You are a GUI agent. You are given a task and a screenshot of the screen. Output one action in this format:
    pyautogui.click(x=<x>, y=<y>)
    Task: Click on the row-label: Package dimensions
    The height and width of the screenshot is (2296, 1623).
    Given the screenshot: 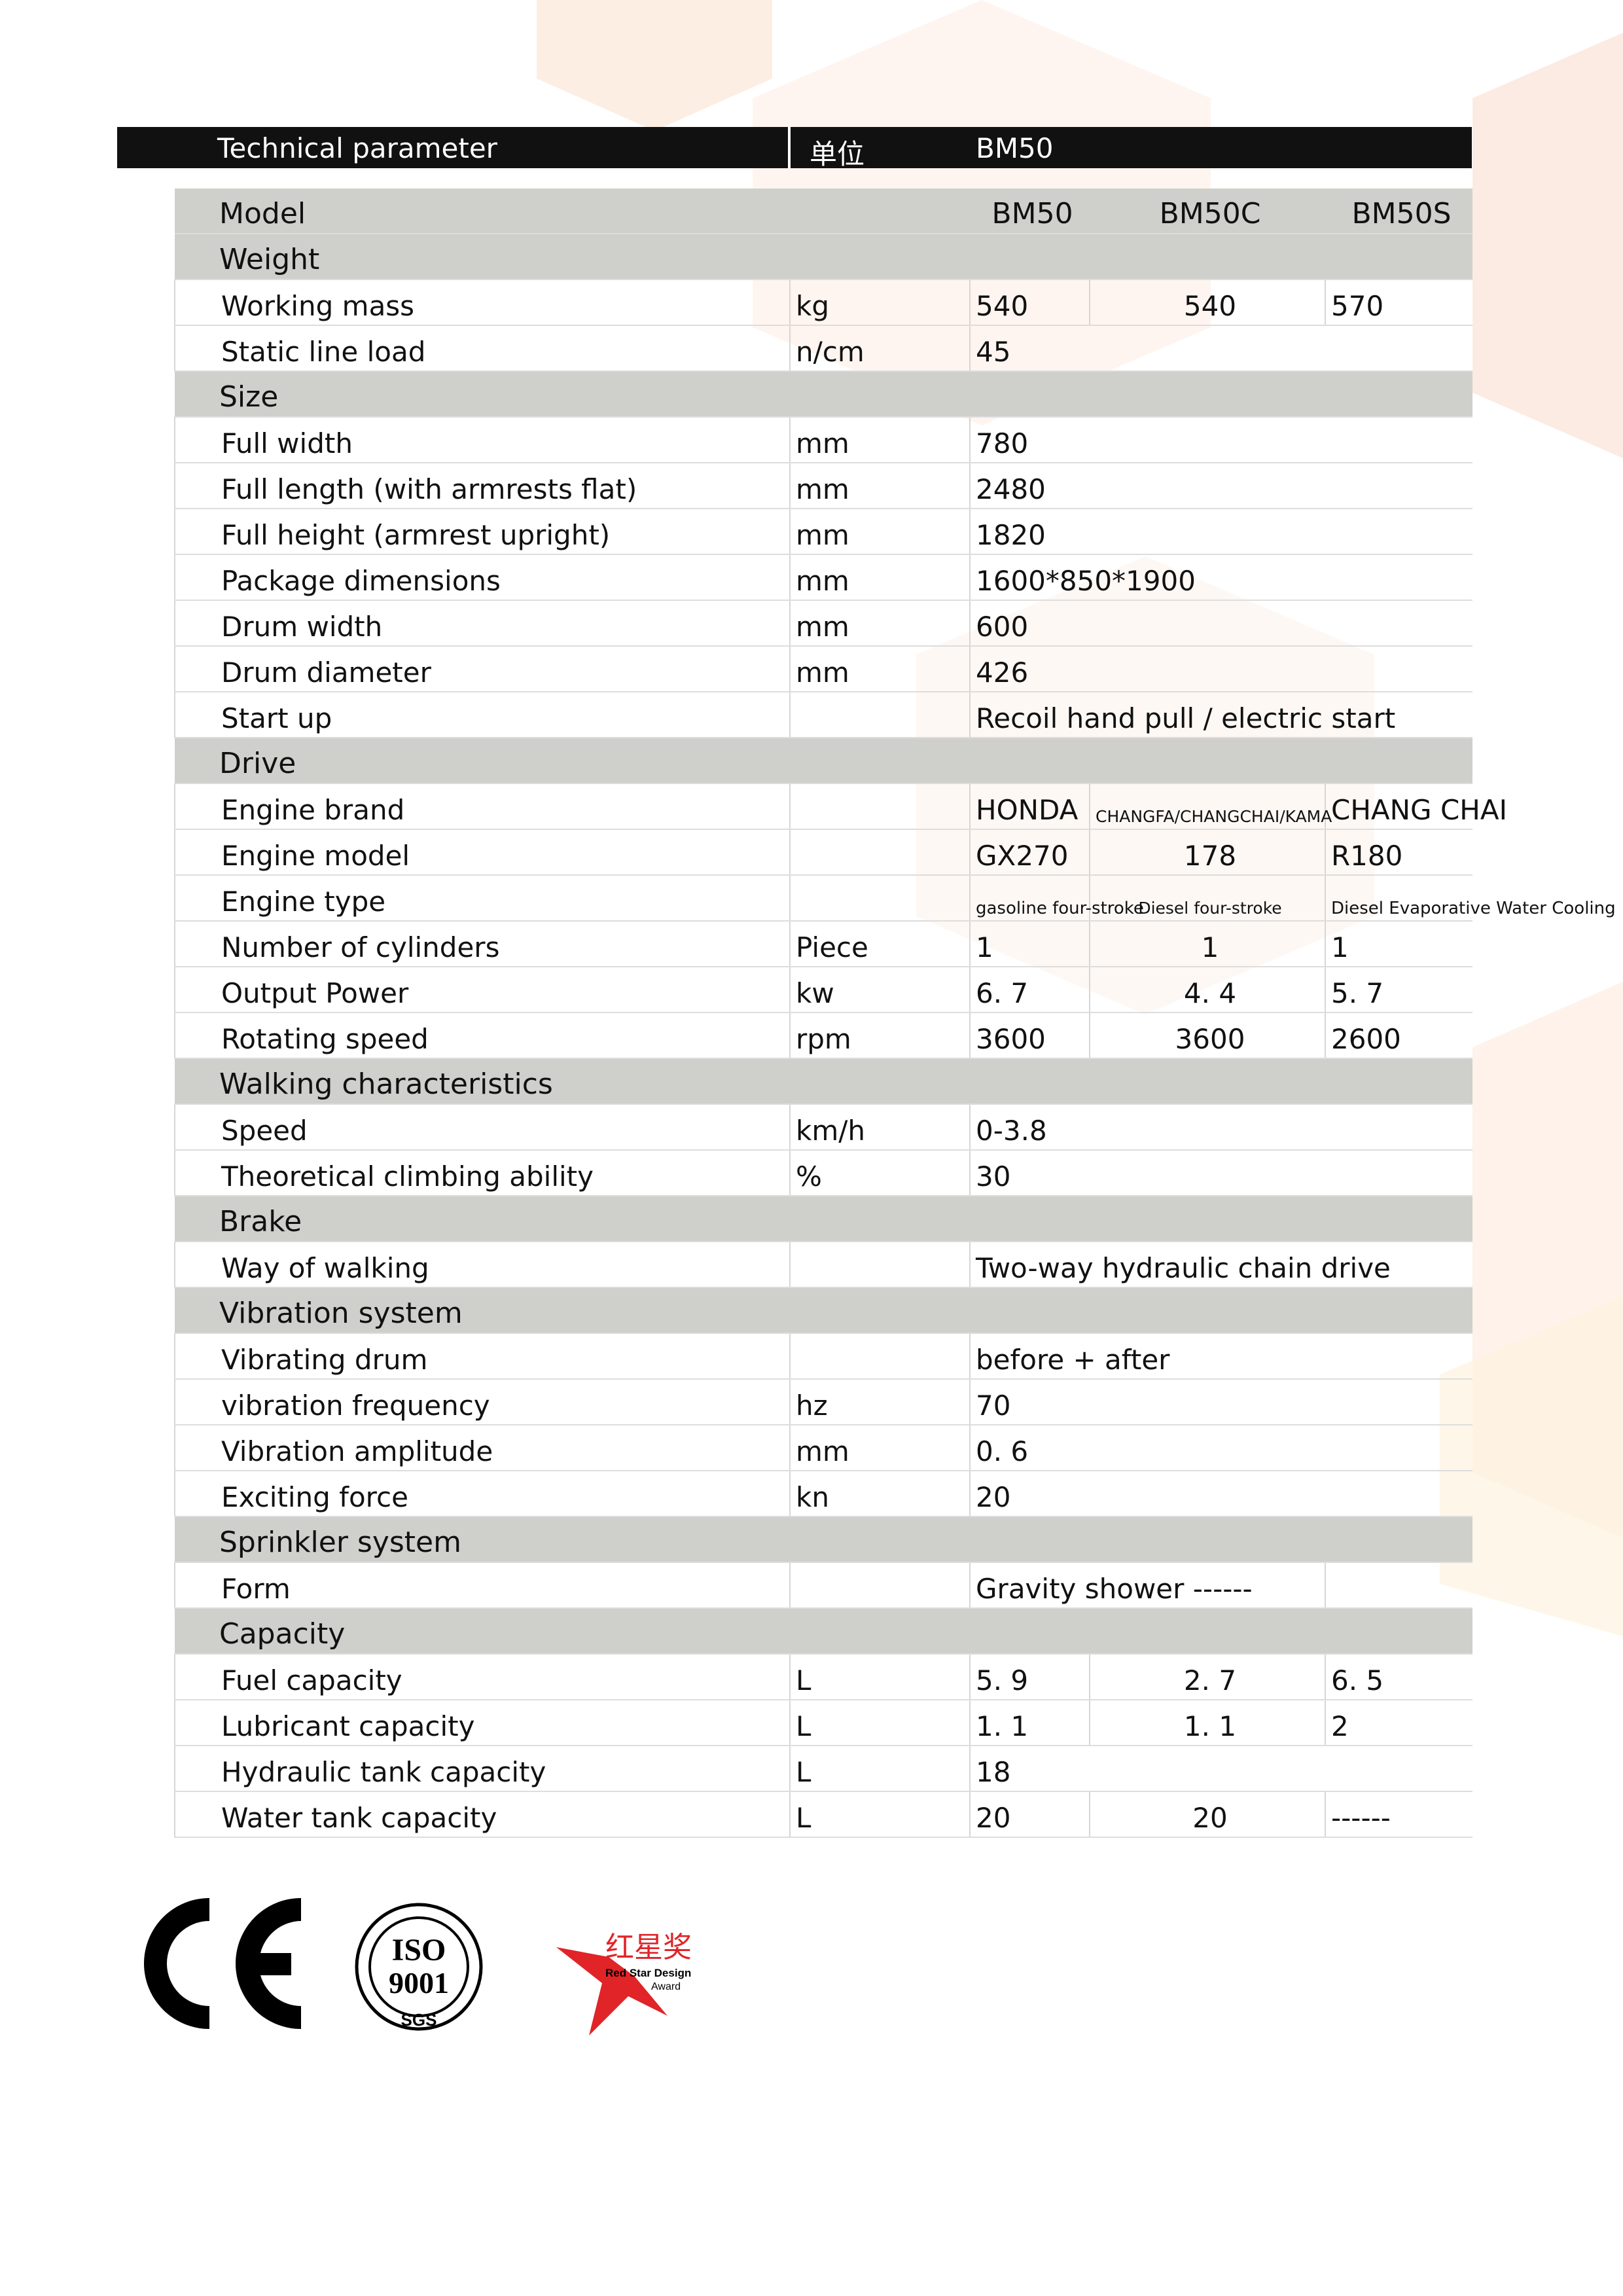 What is the action you would take?
    pyautogui.click(x=482, y=577)
    